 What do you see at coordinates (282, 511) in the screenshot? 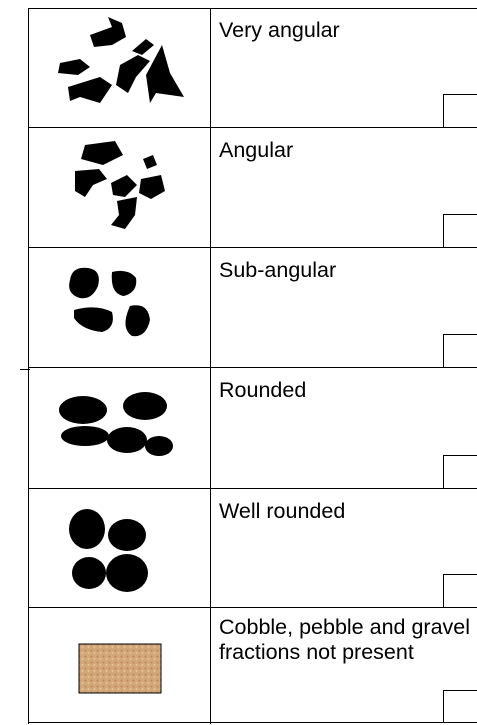
I see `row-label: Well rounded` at bounding box center [282, 511].